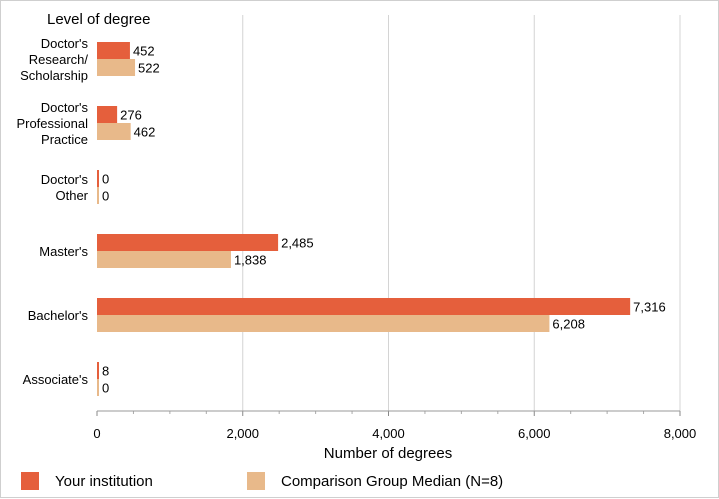 Image resolution: width=719 pixels, height=499 pixels. Describe the element at coordinates (388, 453) in the screenshot. I see `x-axis-label: Number of degrees` at that location.